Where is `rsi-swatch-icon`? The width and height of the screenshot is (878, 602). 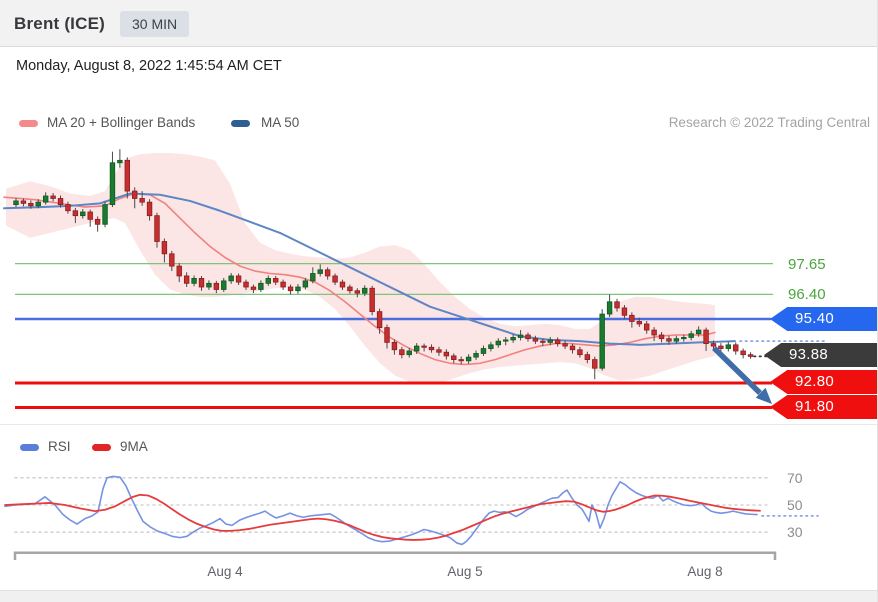 rsi-swatch-icon is located at coordinates (29, 447).